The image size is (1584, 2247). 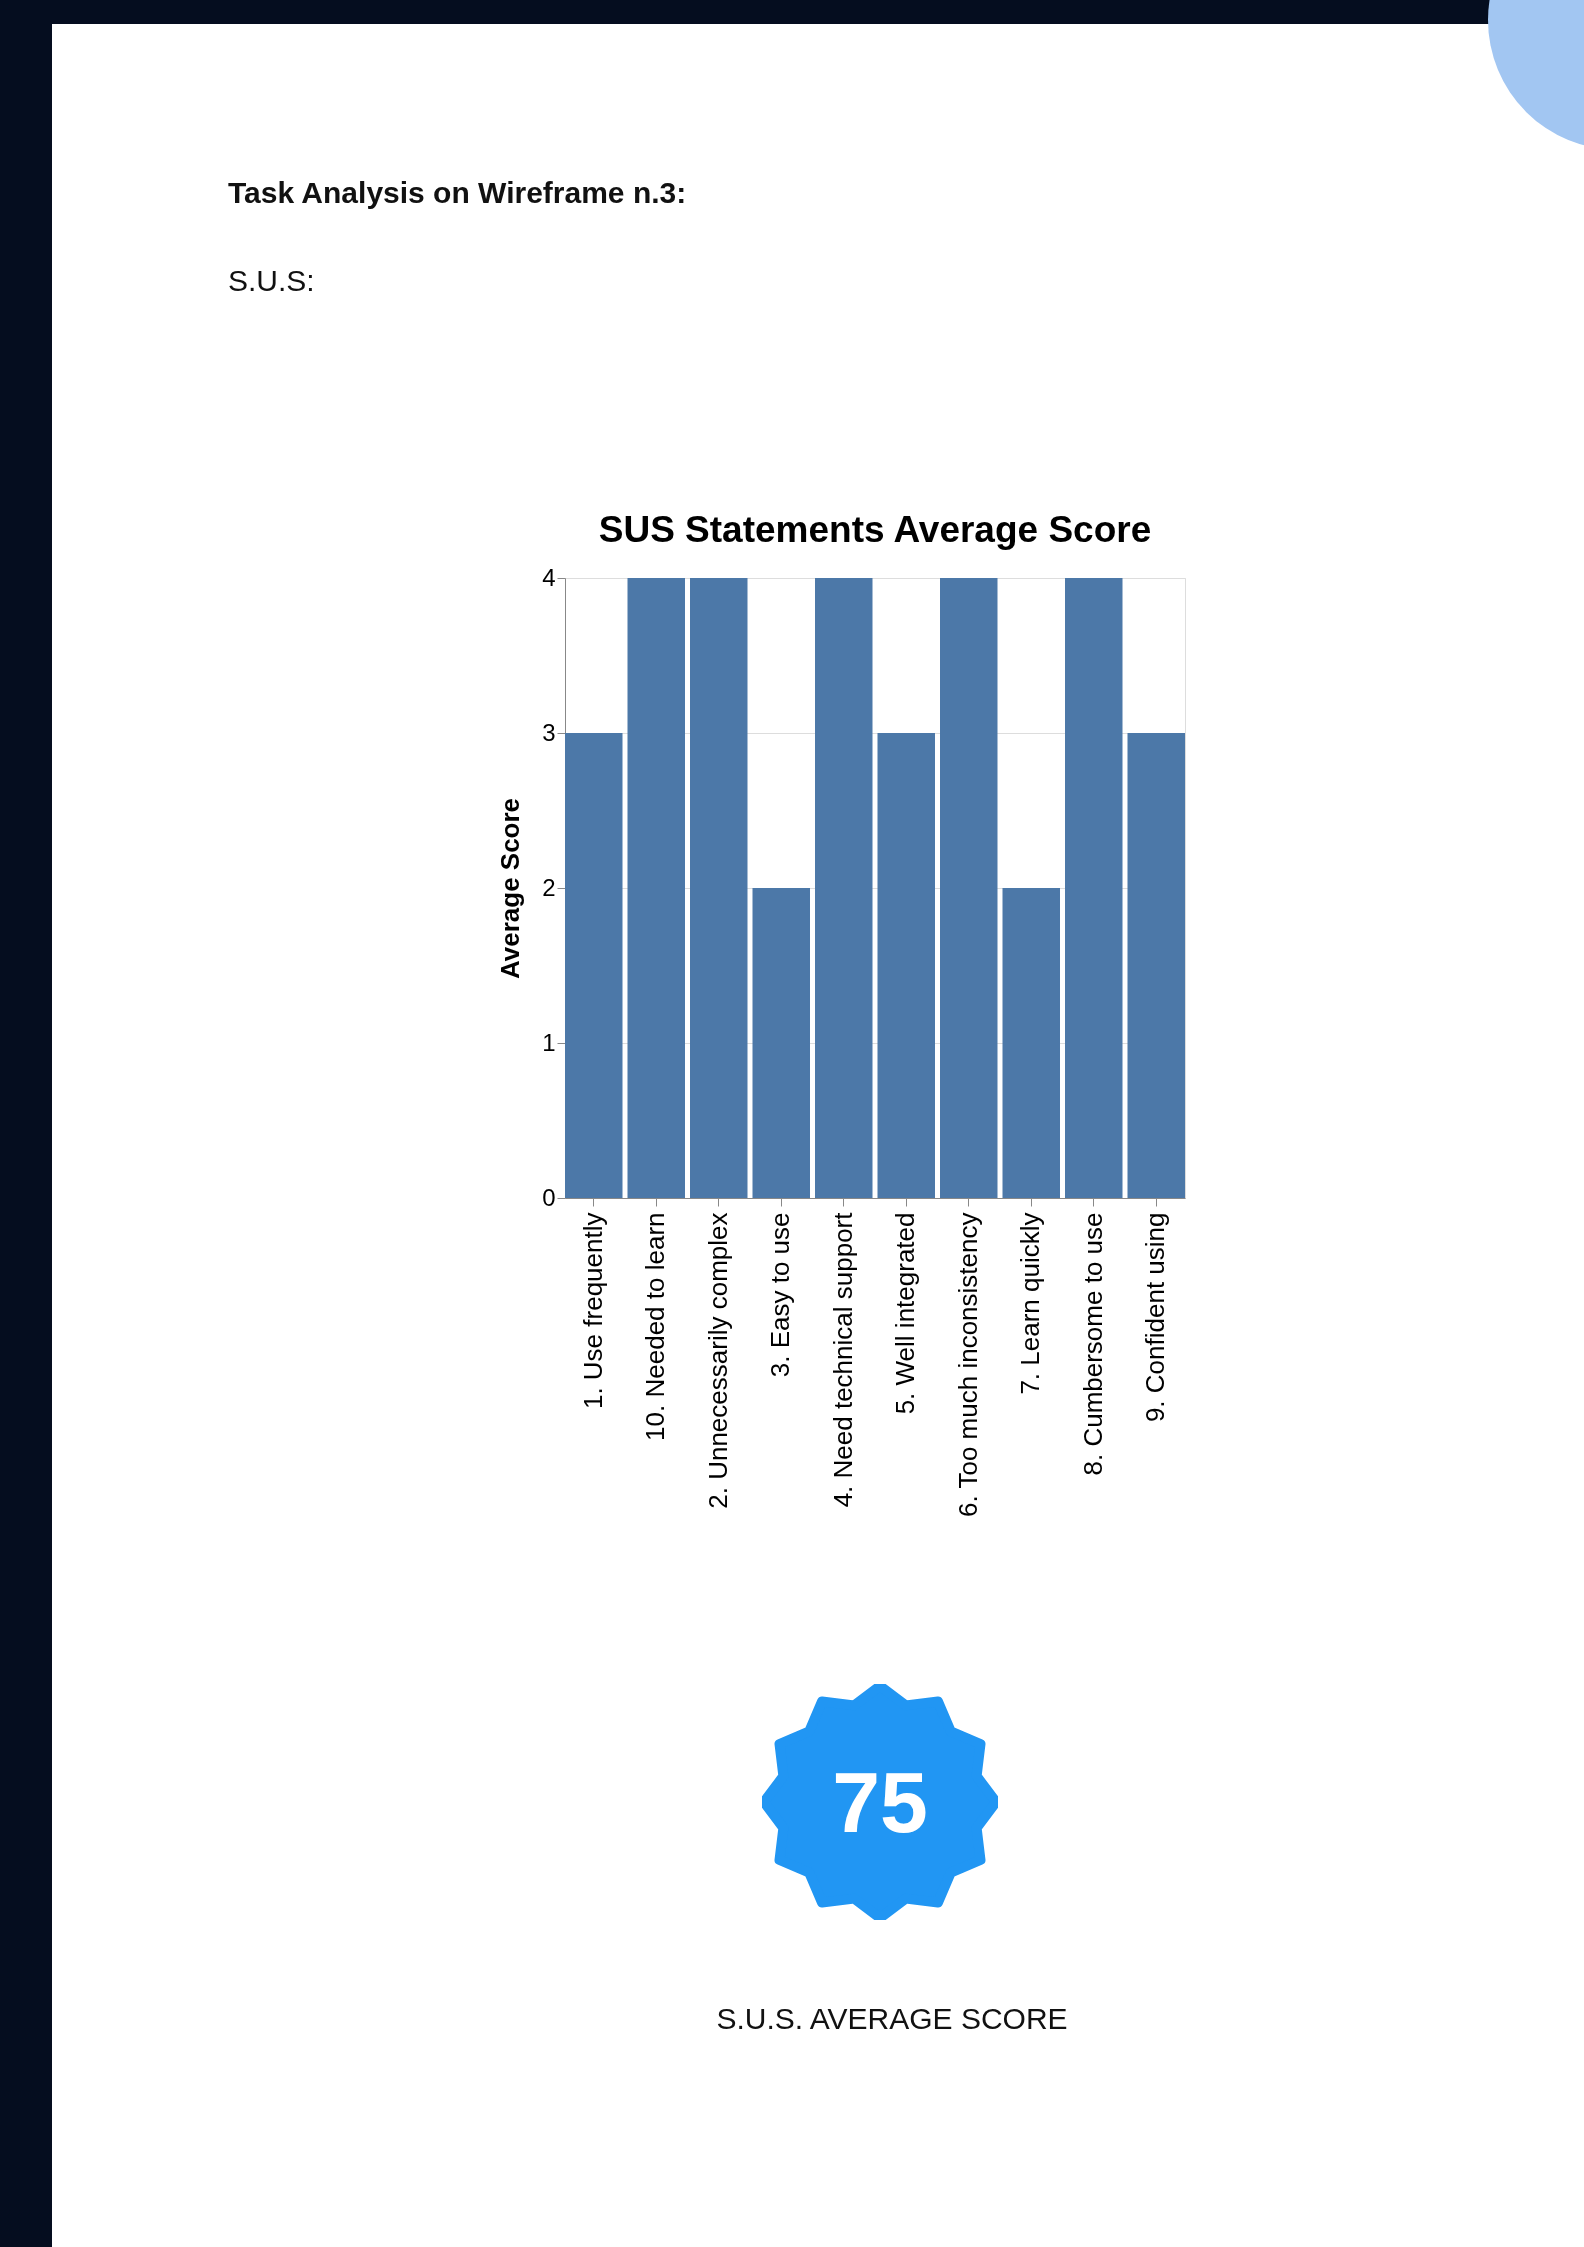 I want to click on x-tick-label: 8. Cumbersome to use, so click(x=1092, y=1344).